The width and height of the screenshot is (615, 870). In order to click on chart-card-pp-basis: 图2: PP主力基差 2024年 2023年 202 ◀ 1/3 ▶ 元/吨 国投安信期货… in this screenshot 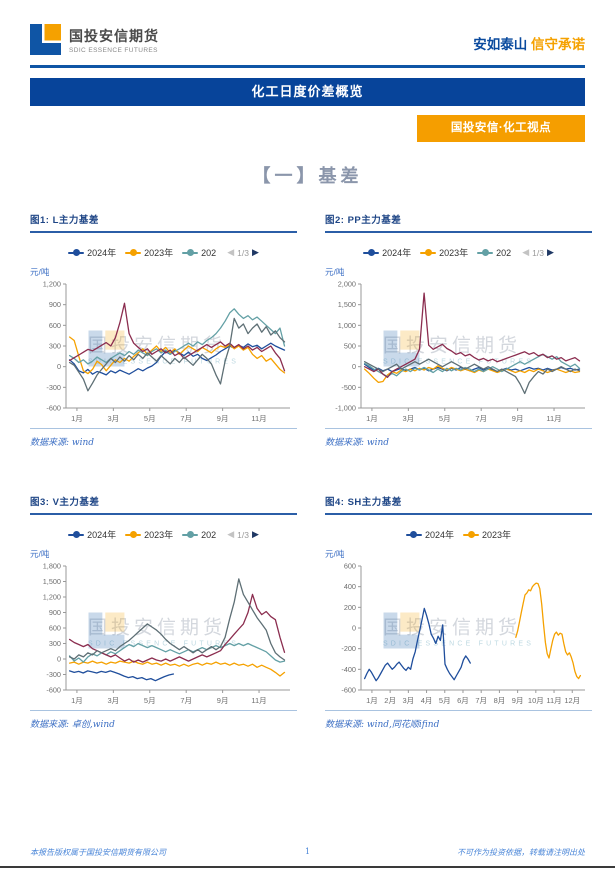, I will do `click(458, 330)`.